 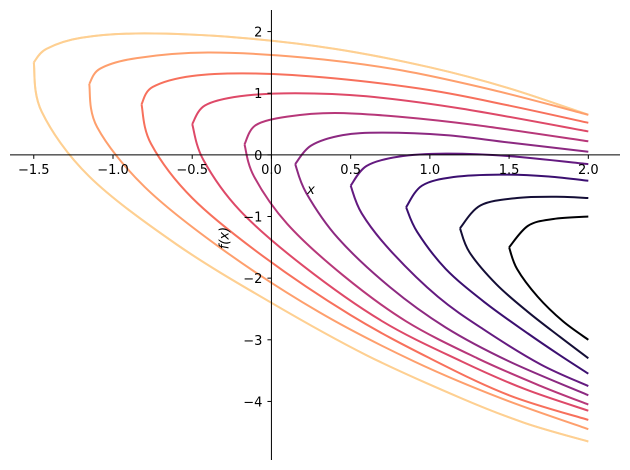 I want to click on x-tick-label: −0.5, so click(x=192, y=170).